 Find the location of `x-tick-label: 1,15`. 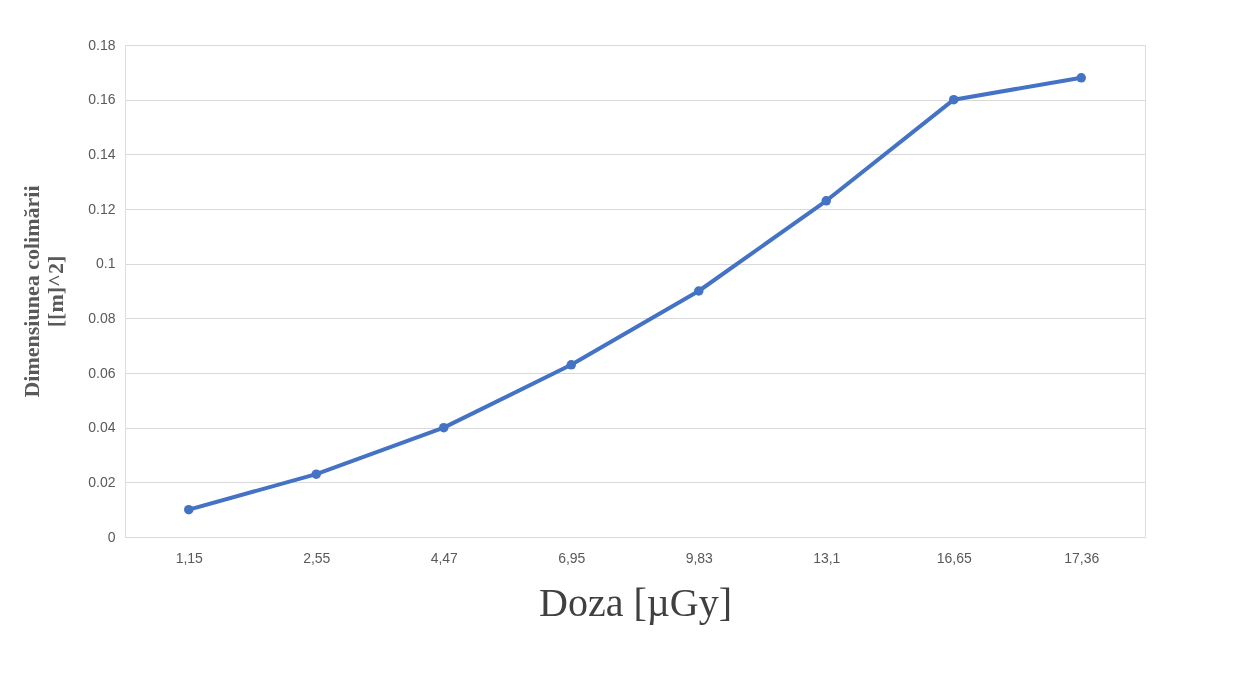

x-tick-label: 1,15 is located at coordinates (189, 557).